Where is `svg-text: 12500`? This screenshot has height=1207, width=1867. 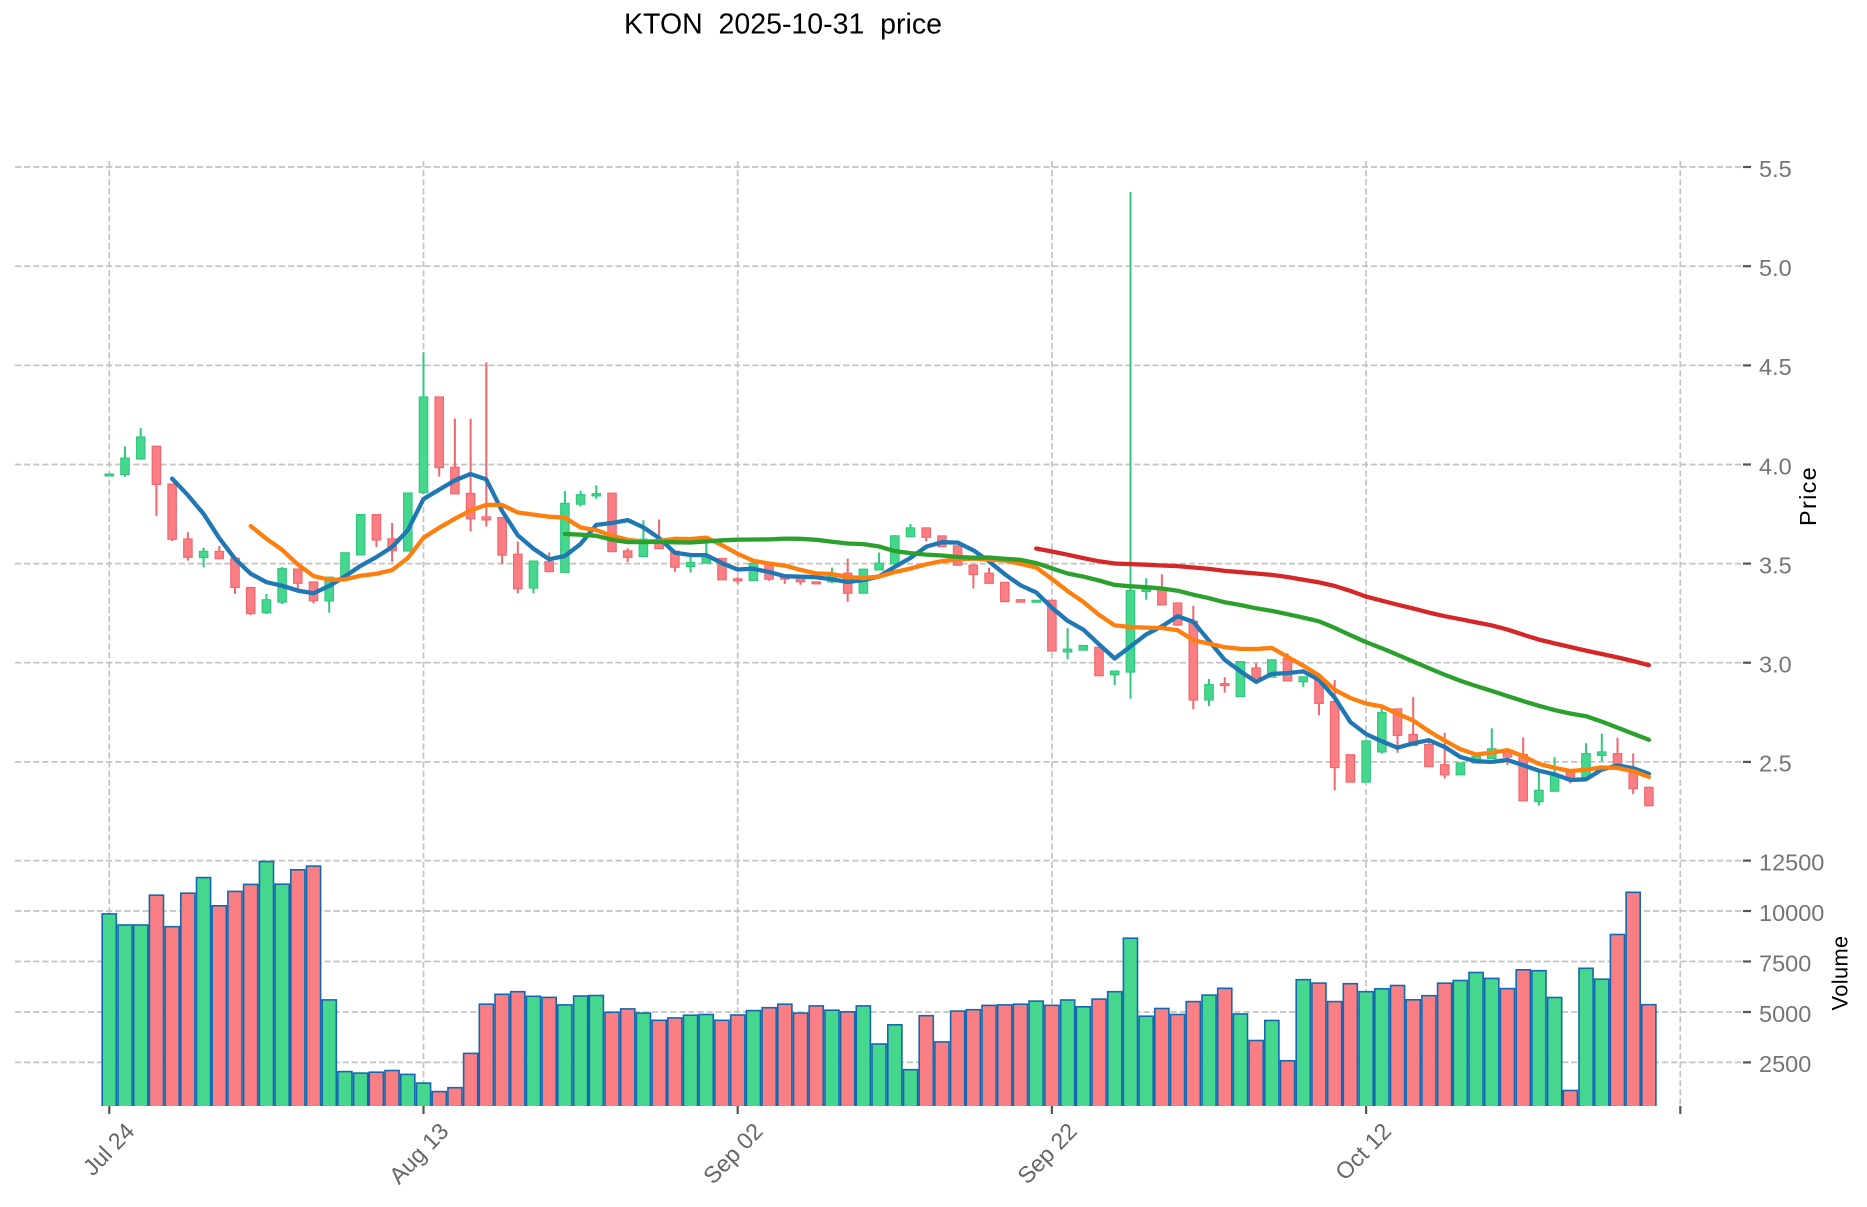 svg-text: 12500 is located at coordinates (1791, 862).